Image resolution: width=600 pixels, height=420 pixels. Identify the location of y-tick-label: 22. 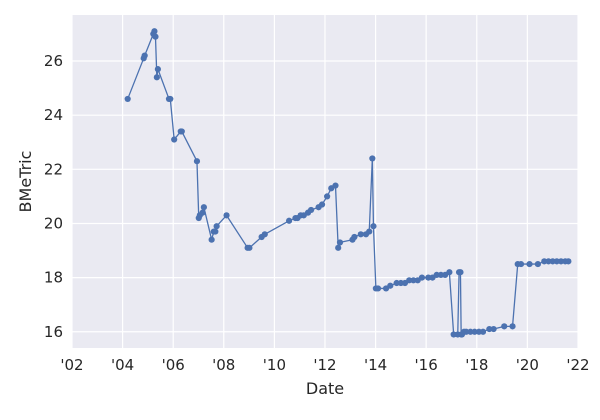
(53, 169).